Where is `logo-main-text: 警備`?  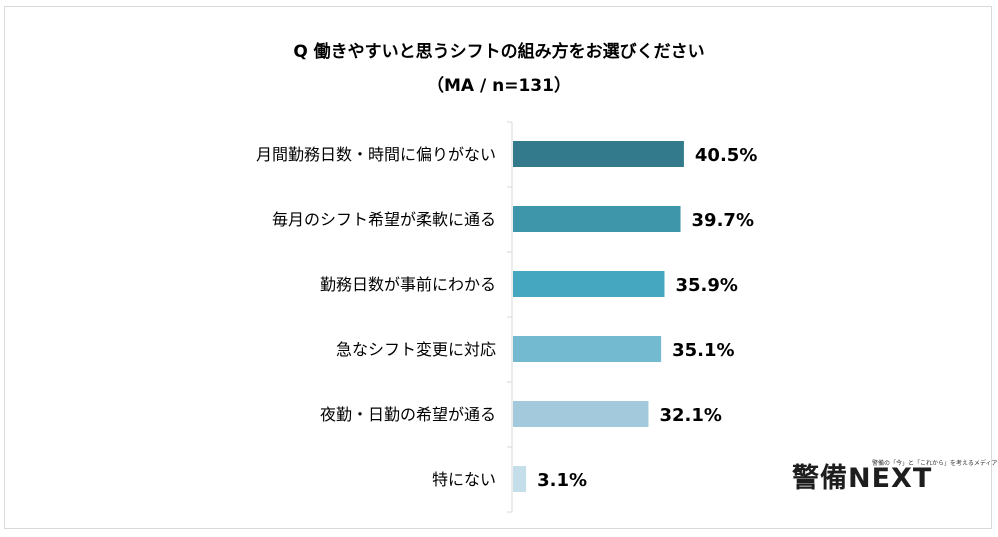 logo-main-text: 警備 is located at coordinates (820, 478).